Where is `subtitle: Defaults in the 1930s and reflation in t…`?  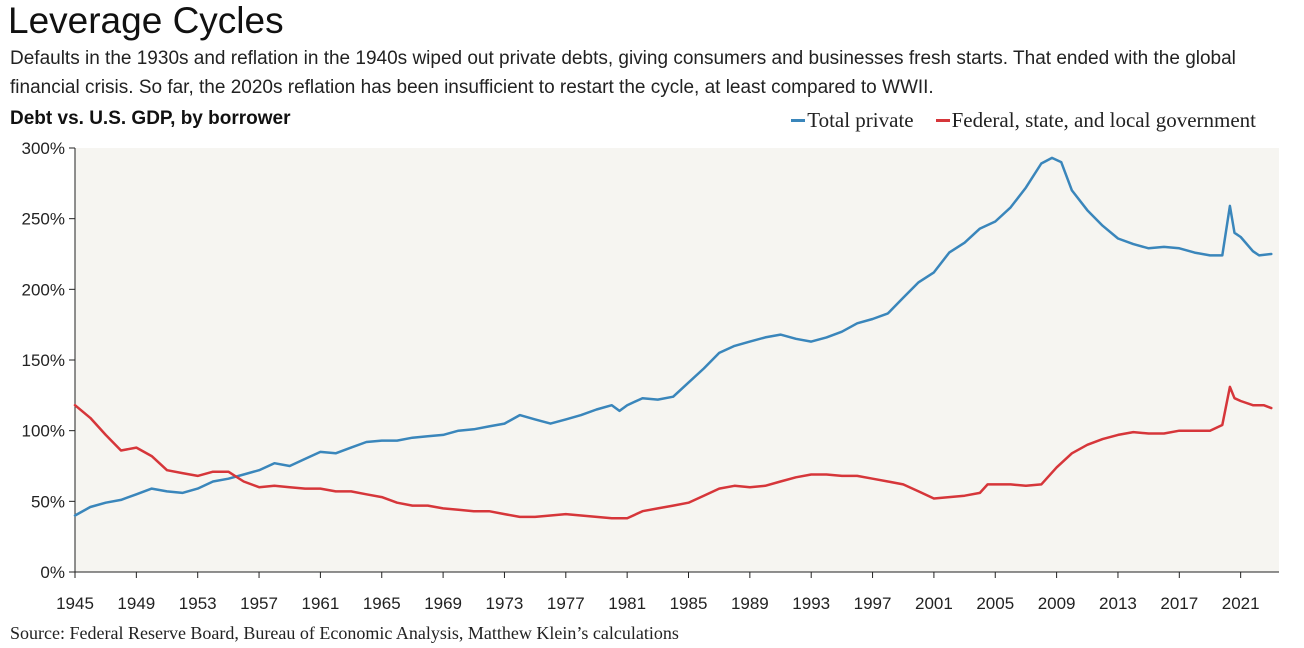
subtitle: Defaults in the 1930s and reflation in t… is located at coordinates (623, 73).